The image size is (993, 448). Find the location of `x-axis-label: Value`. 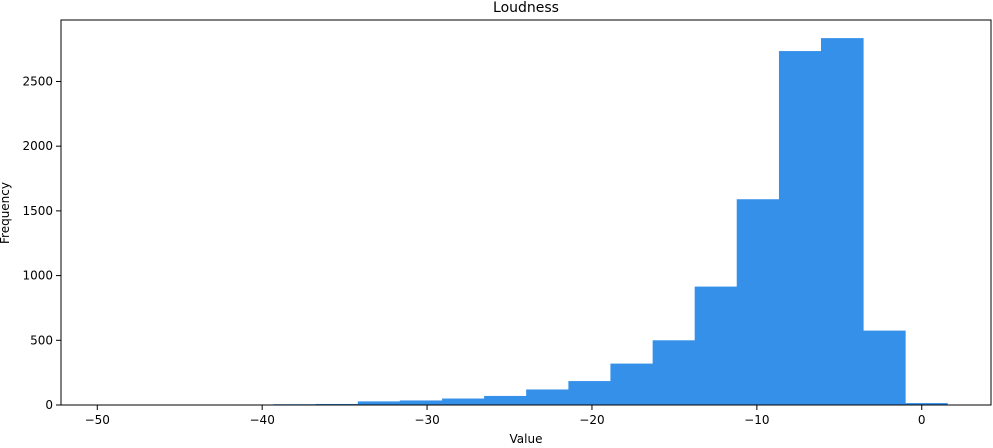

x-axis-label: Value is located at coordinates (526, 437).